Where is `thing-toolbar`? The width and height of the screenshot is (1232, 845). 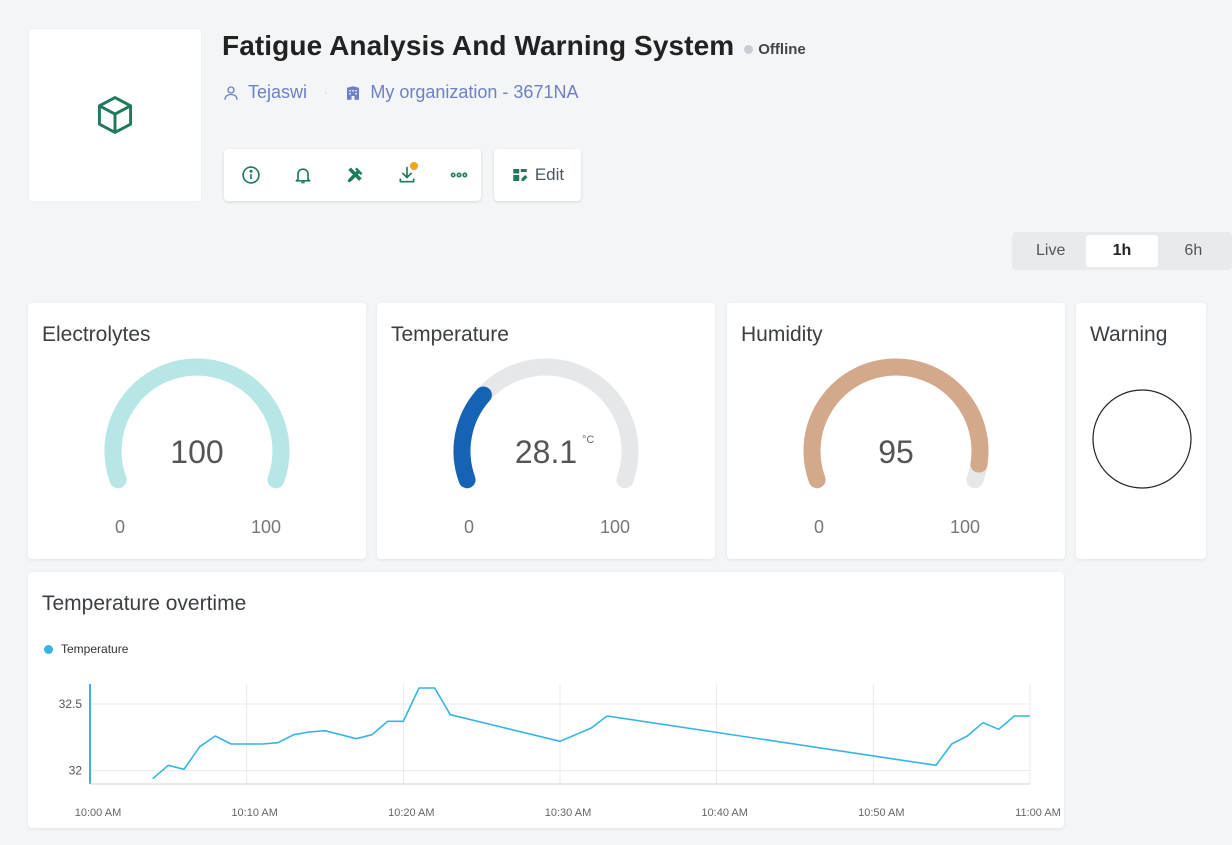
thing-toolbar is located at coordinates (352, 175).